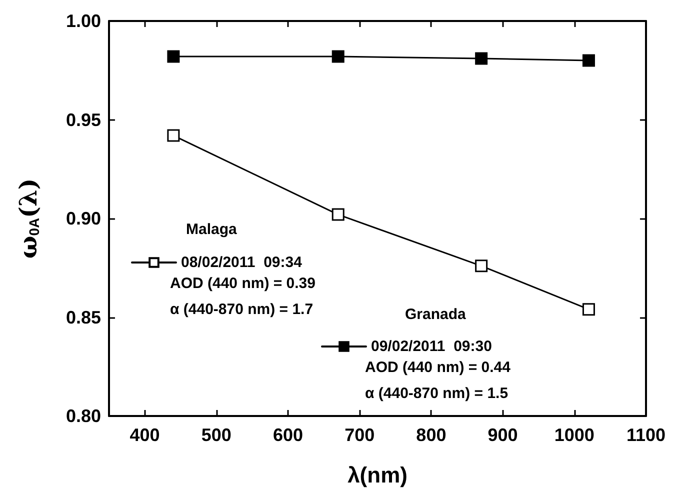 Image resolution: width=673 pixels, height=493 pixels. Describe the element at coordinates (359, 435) in the screenshot. I see `x-tick-label: 700` at that location.